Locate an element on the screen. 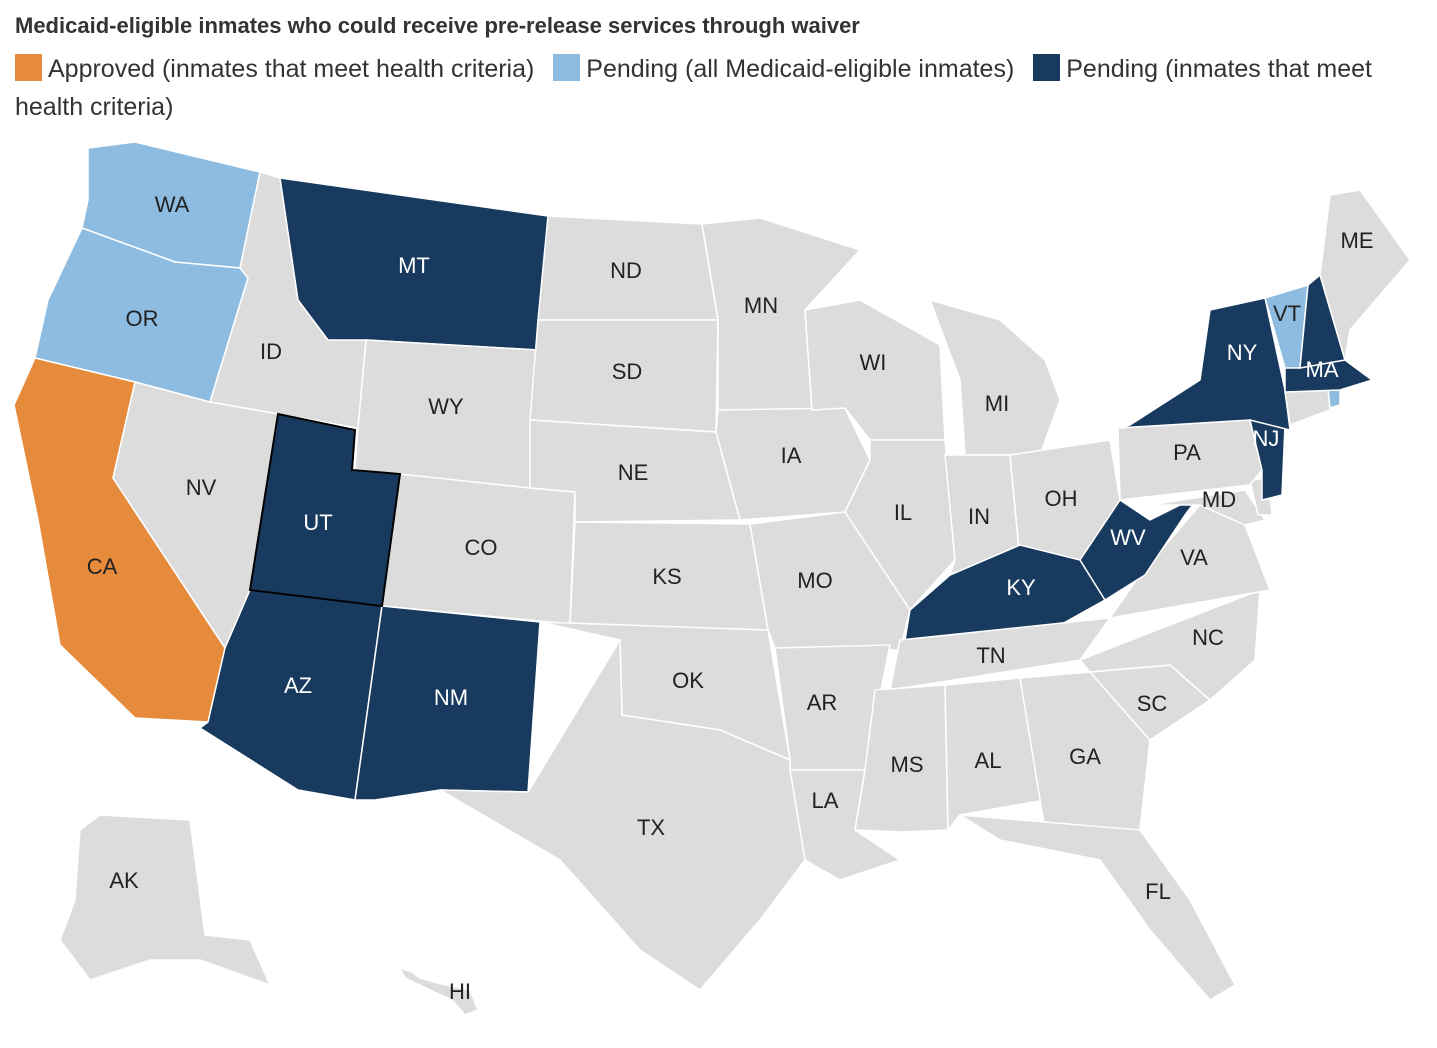  label-ID: ID is located at coordinates (271, 351).